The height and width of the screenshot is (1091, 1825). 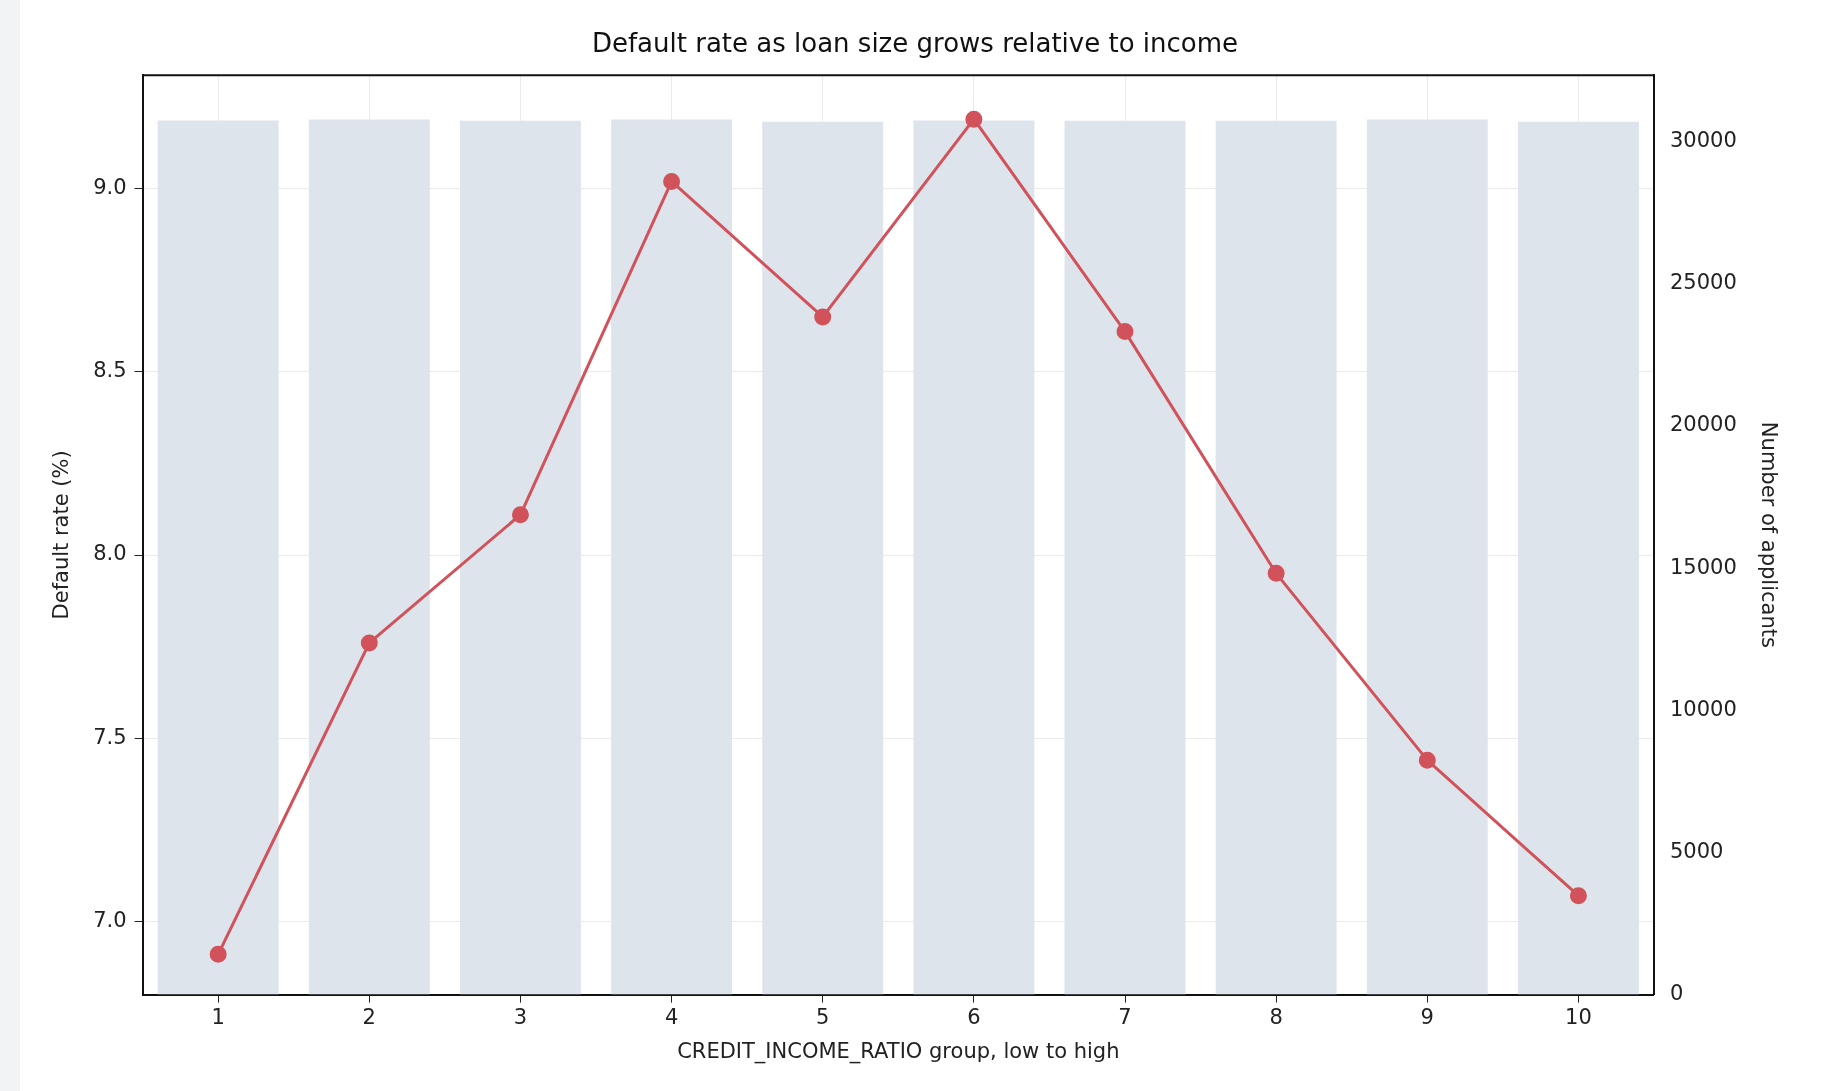 I want to click on x-tick-label: 10, so click(x=1578, y=1016).